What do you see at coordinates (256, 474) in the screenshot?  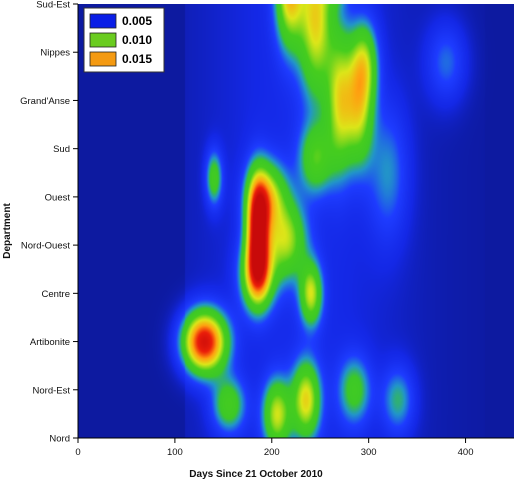 I see `x-axis-title: Days Since 21 October 2010` at bounding box center [256, 474].